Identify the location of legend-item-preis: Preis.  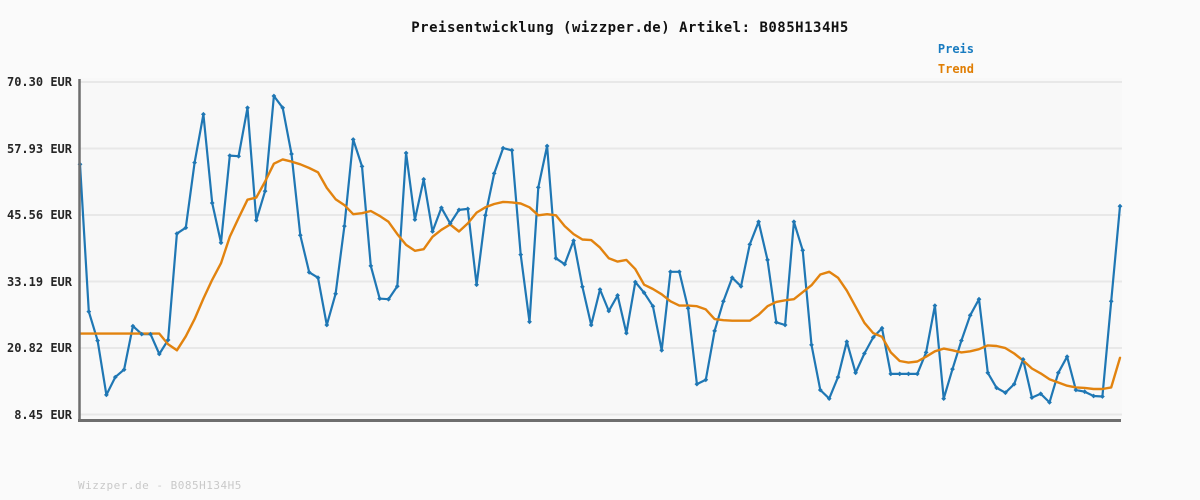
(955, 49).